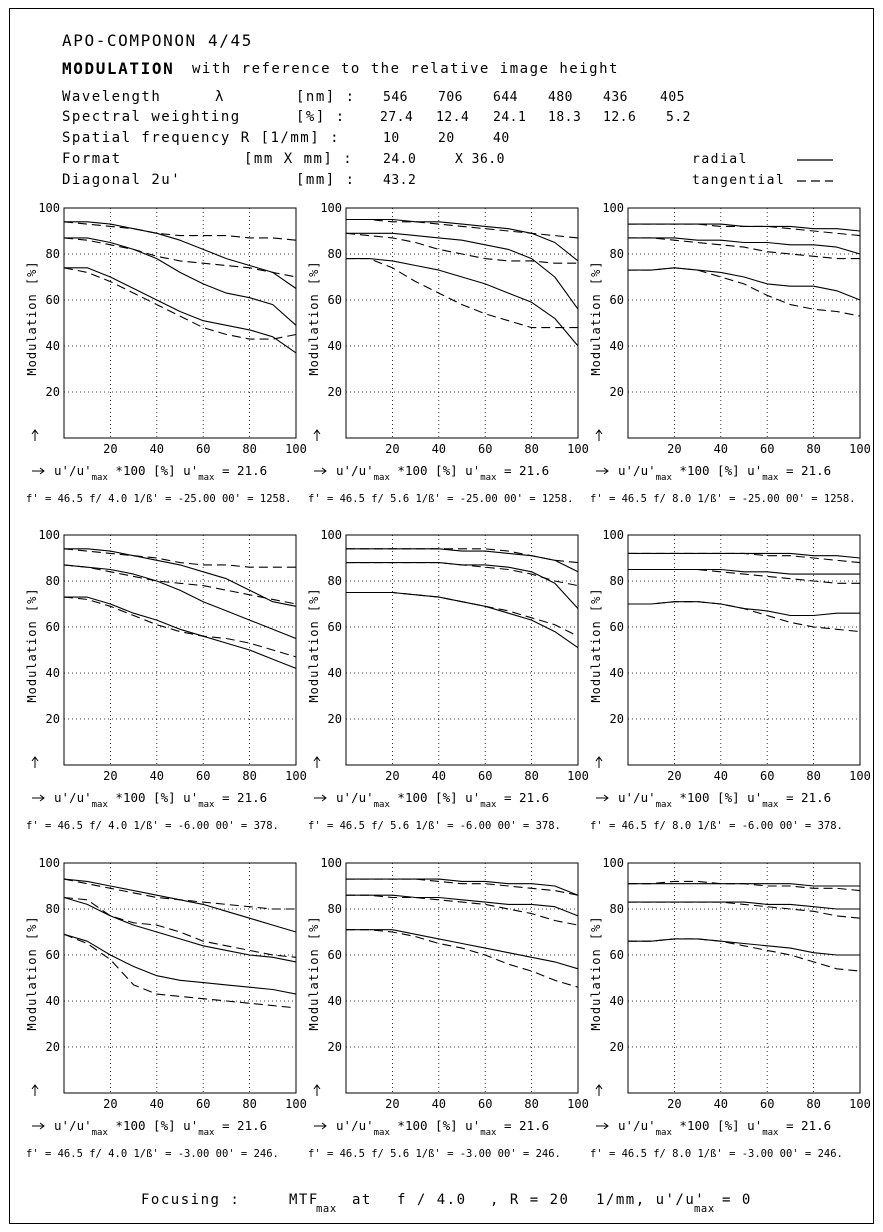  I want to click on aperture-value: f / 4.0, so click(432, 1200).